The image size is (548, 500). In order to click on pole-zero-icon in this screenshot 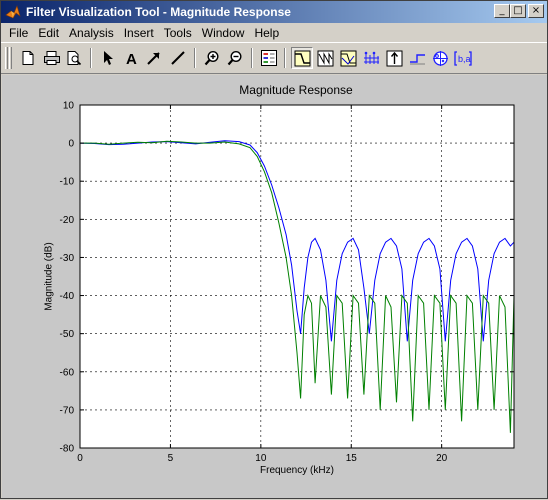, I will do `click(440, 58)`.